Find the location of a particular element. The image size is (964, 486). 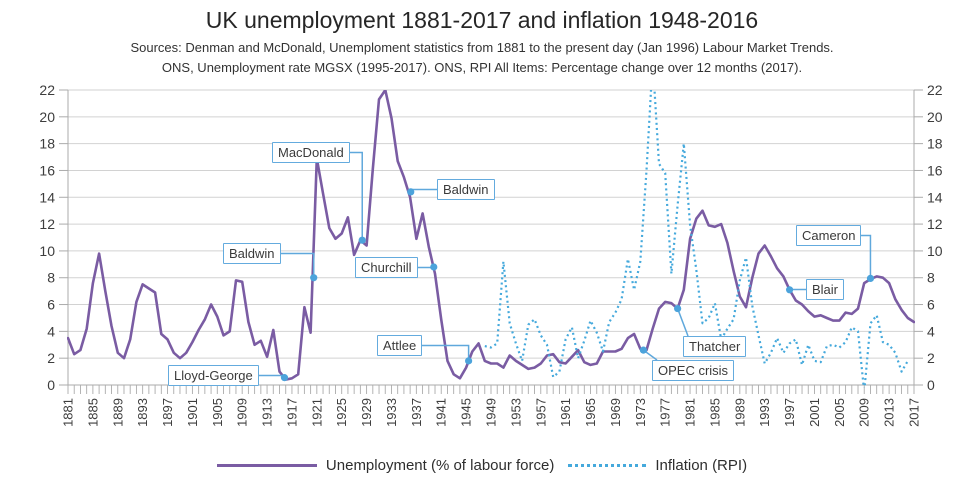

x-tick-label: 1925 is located at coordinates (341, 412).